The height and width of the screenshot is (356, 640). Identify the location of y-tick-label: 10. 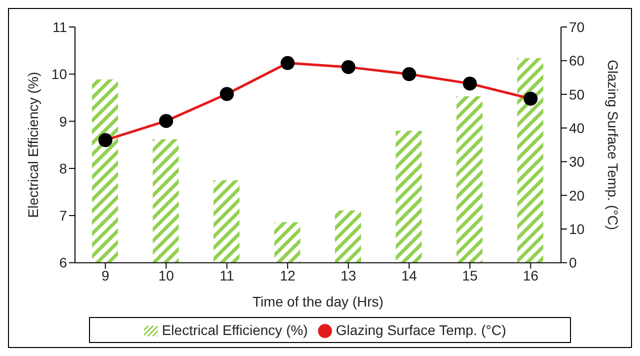
(59, 74).